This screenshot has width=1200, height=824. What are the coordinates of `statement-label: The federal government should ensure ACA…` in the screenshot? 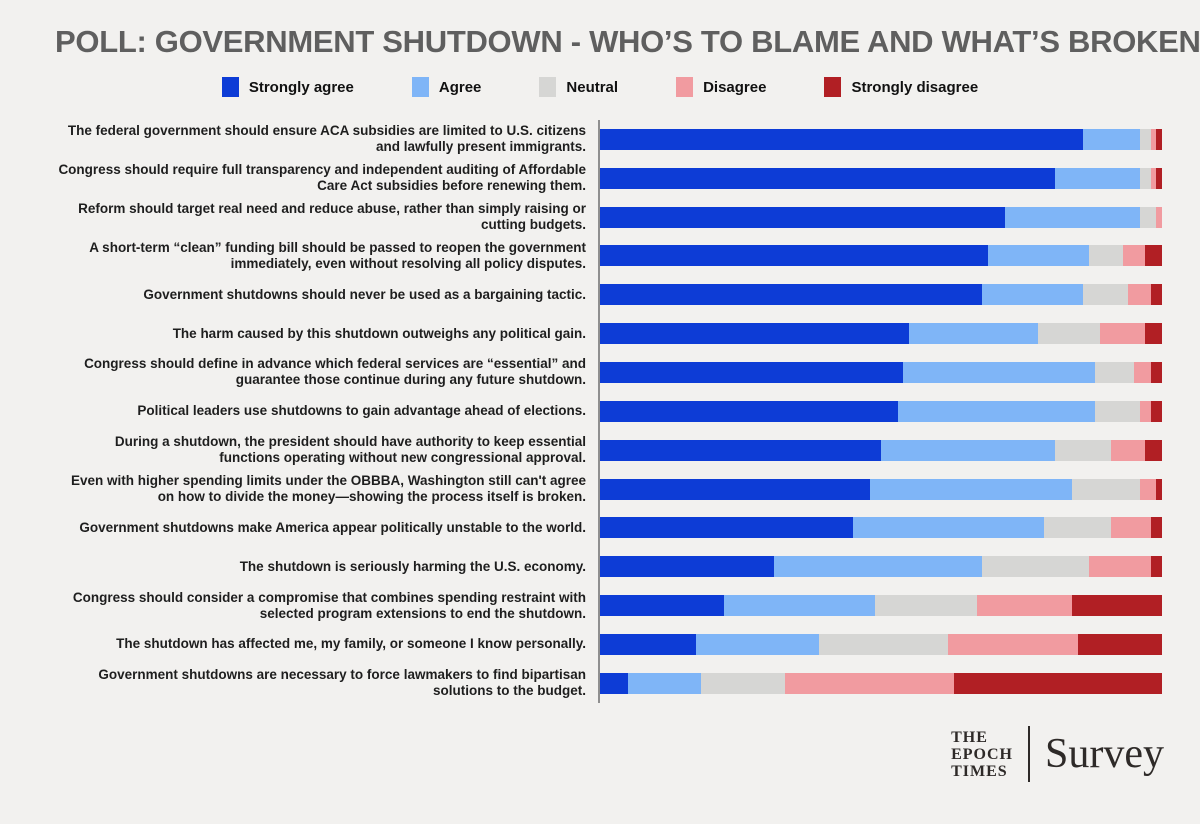 It's located at (326, 139).